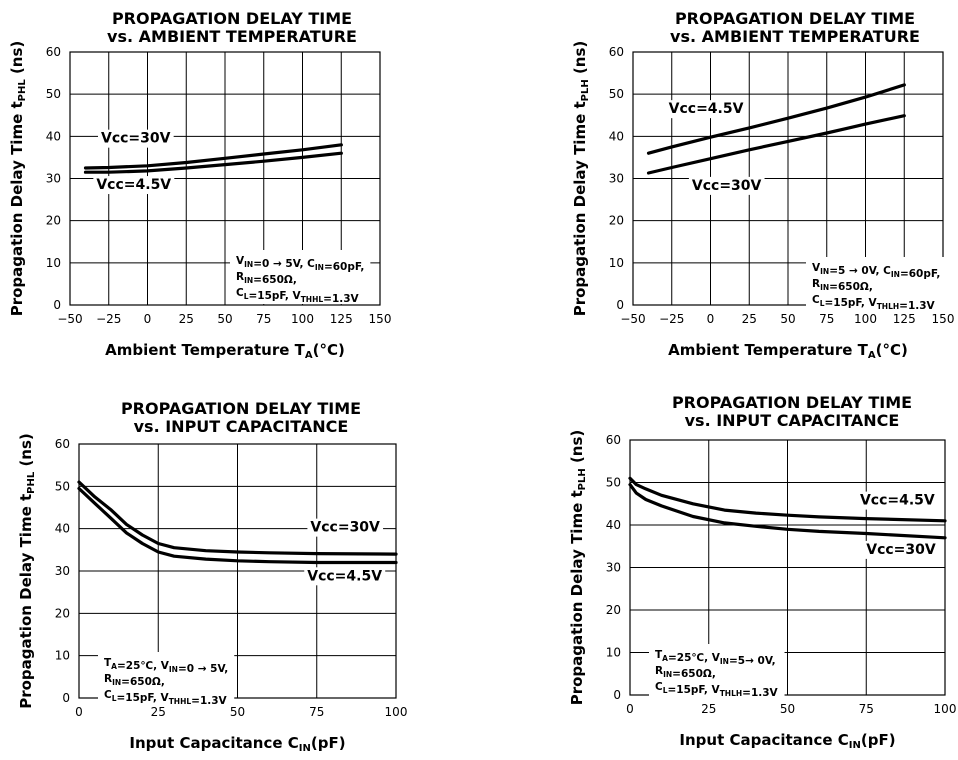  I want to click on conditions-text: VIN=5 → 0V, CIN=60pF,, so click(876, 271).